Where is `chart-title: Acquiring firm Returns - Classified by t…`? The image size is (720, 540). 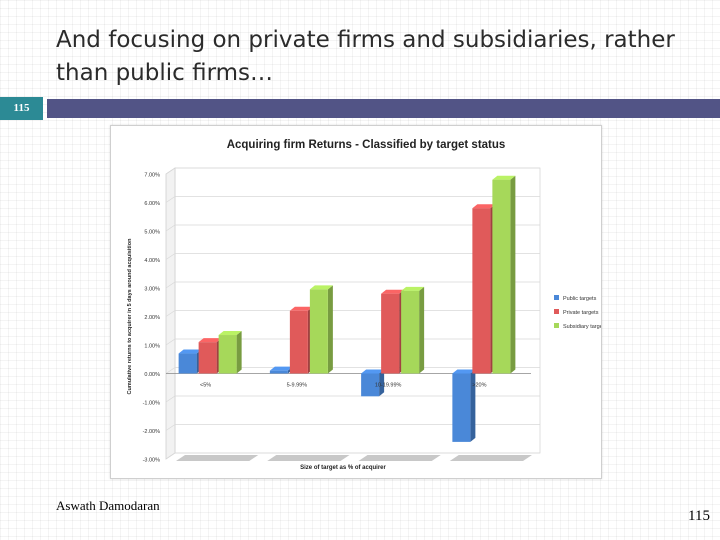
chart-title: Acquiring firm Returns - Classified by t… is located at coordinates (366, 145).